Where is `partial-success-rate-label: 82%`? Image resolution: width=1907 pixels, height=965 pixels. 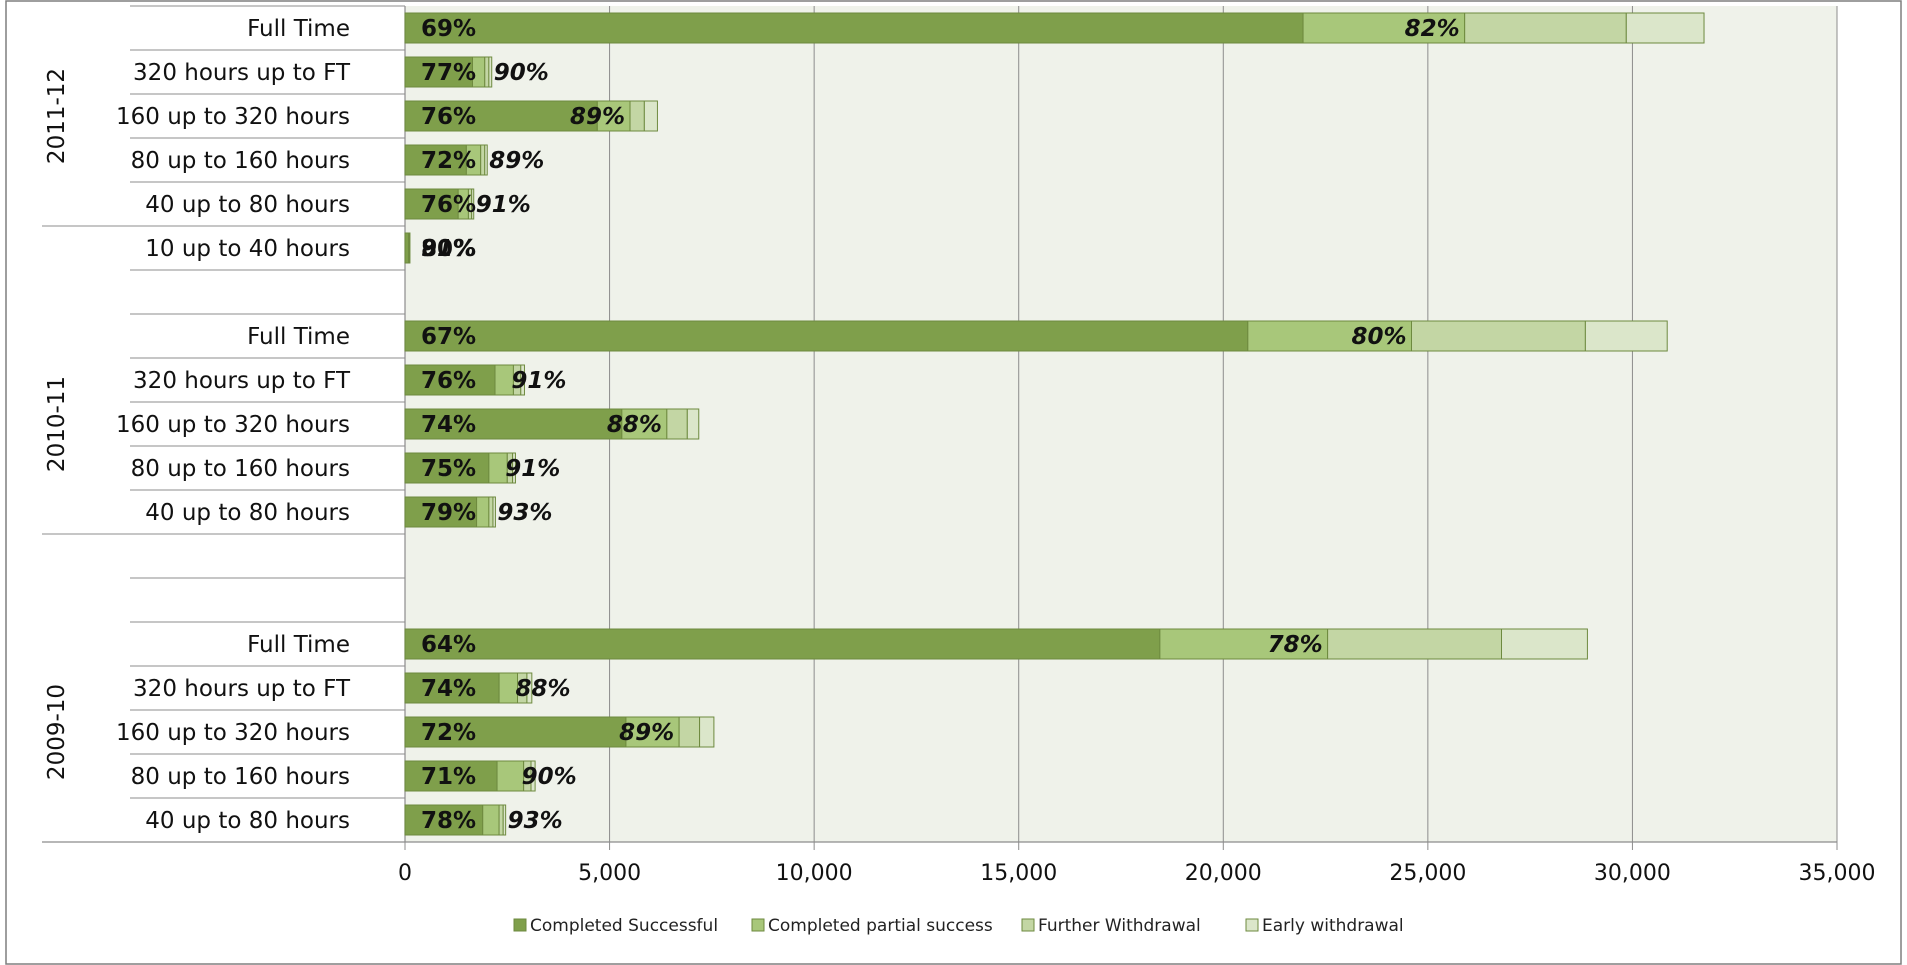 partial-success-rate-label: 82% is located at coordinates (1432, 29).